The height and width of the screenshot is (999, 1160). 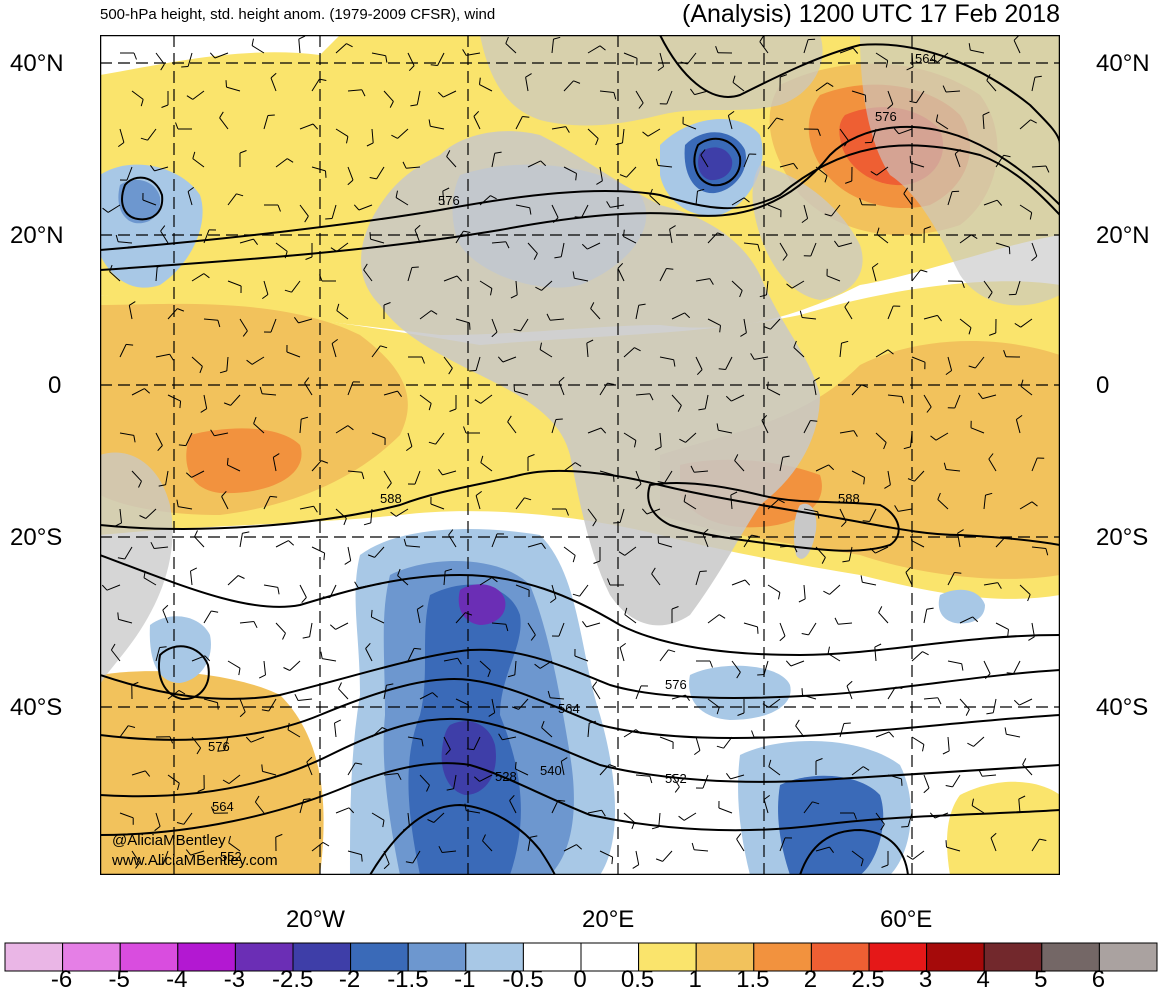 I want to click on colorbar-tick-label: 1.5, so click(x=753, y=979).